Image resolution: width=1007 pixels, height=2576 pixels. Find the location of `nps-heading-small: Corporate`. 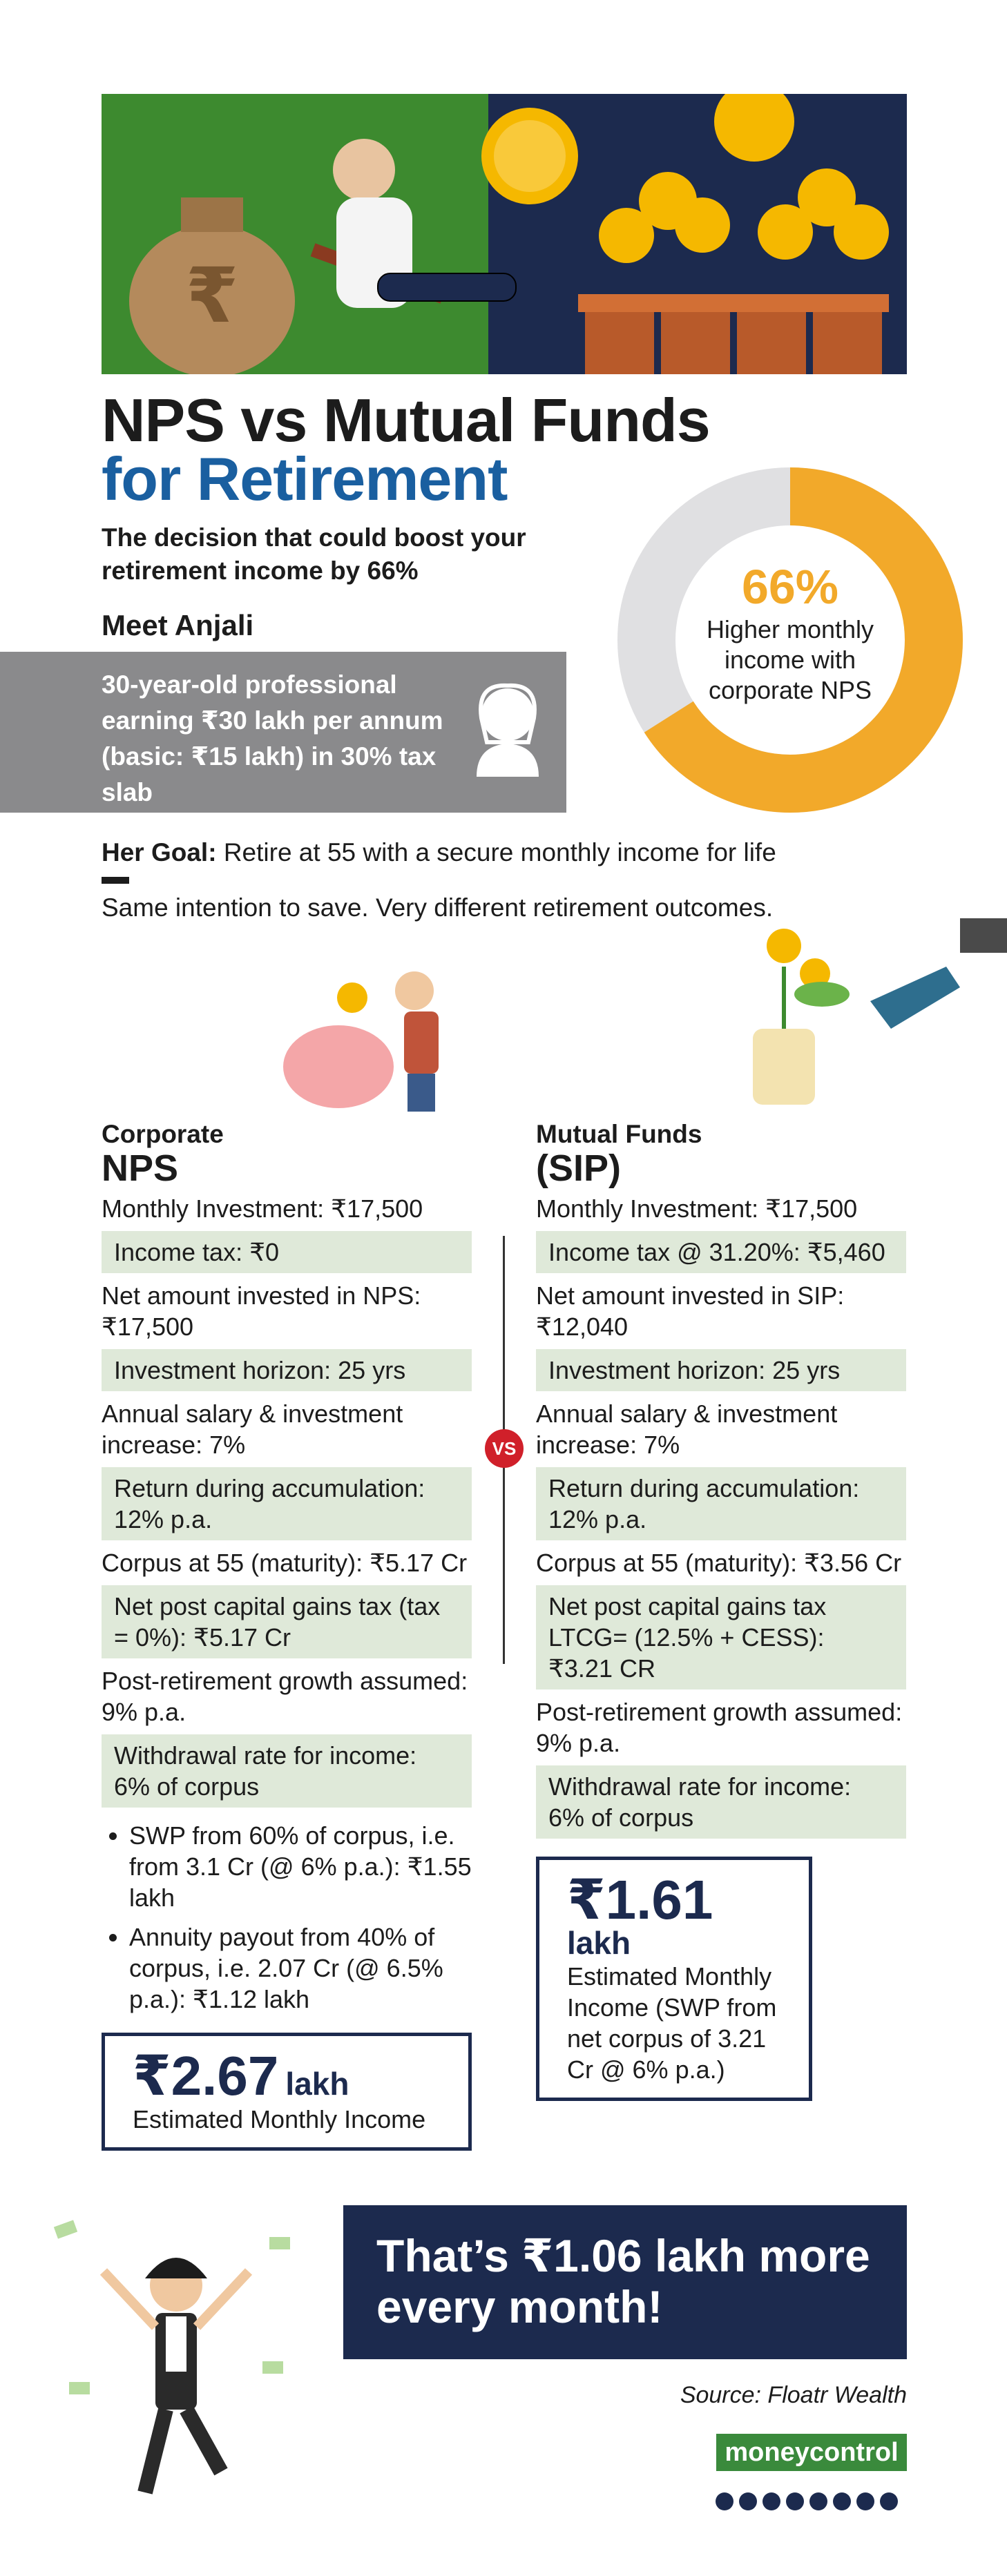

nps-heading-small: Corporate is located at coordinates (163, 1134).